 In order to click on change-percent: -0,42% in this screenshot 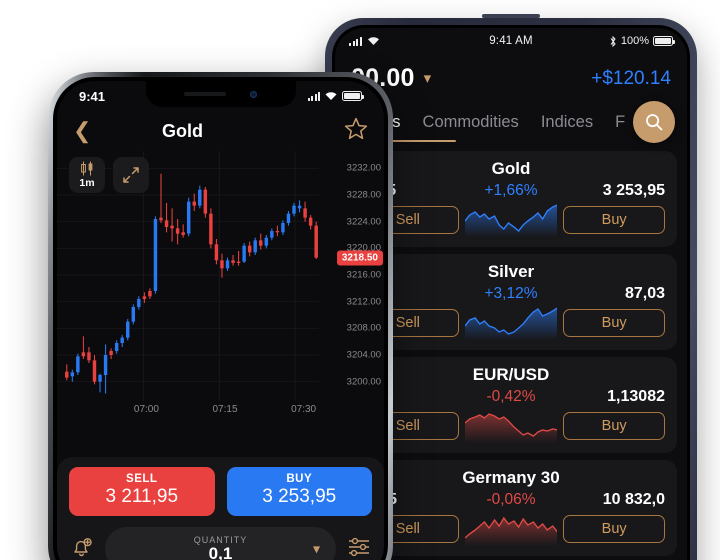, I will do `click(511, 396)`.